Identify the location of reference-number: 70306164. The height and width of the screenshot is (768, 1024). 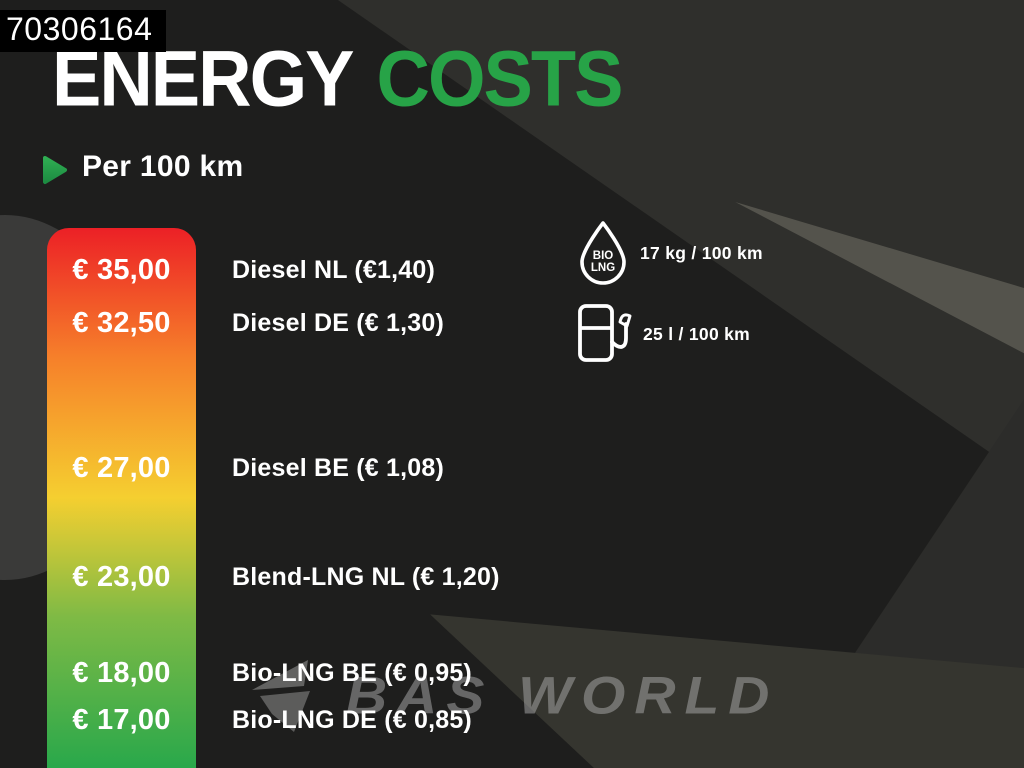
(83, 31).